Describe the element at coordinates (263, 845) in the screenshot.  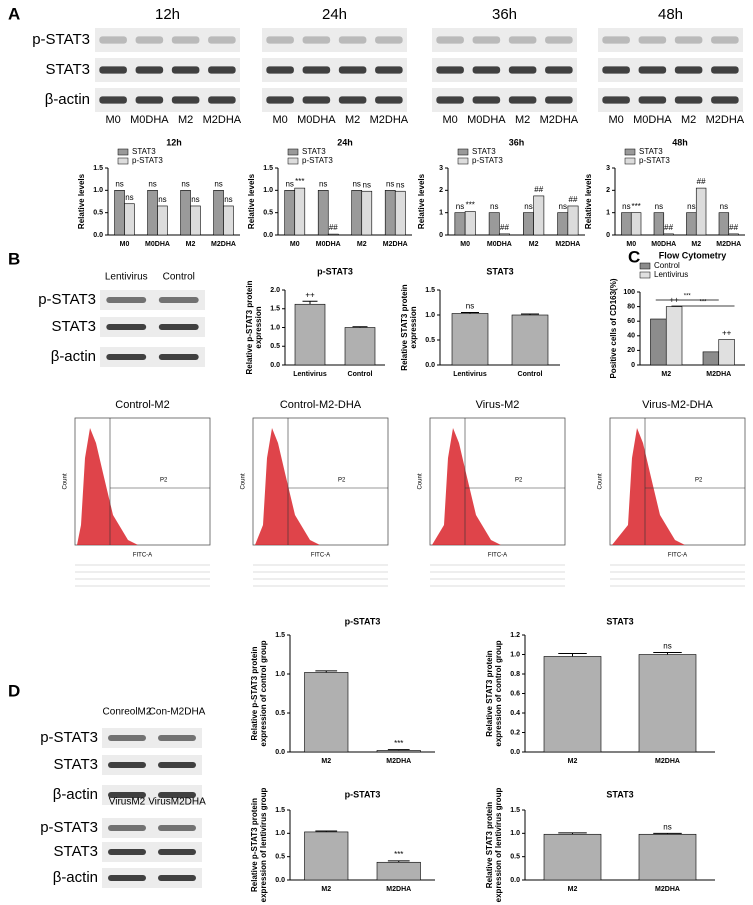
I see `y-axis-label: expression of lentivirus group` at that location.